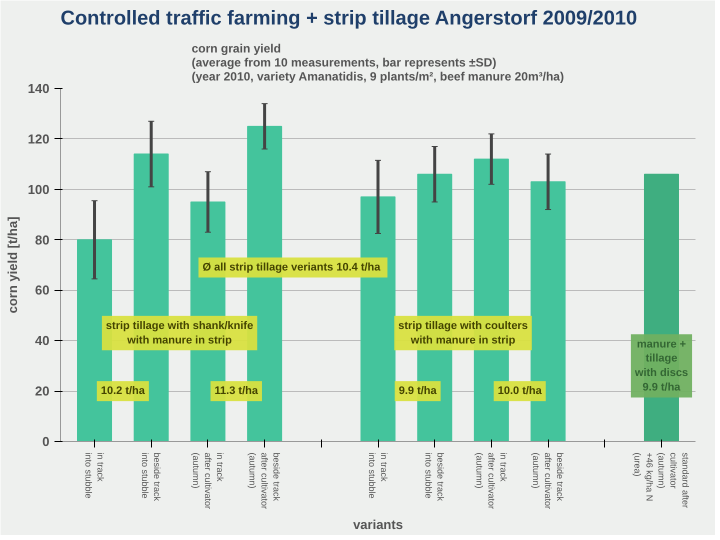 The height and width of the screenshot is (540, 720). Describe the element at coordinates (378, 524) in the screenshot. I see `x-axis-title: variants` at that location.